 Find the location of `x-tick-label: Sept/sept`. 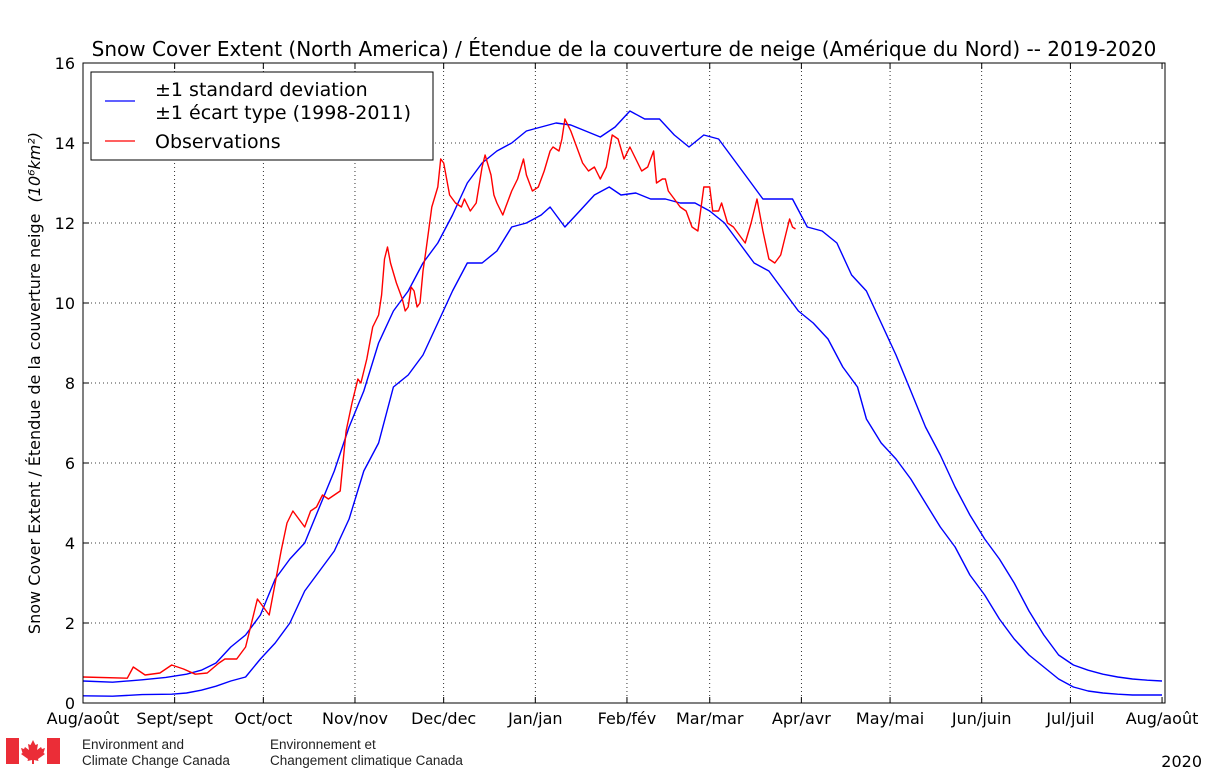

x-tick-label: Sept/sept is located at coordinates (174, 718).